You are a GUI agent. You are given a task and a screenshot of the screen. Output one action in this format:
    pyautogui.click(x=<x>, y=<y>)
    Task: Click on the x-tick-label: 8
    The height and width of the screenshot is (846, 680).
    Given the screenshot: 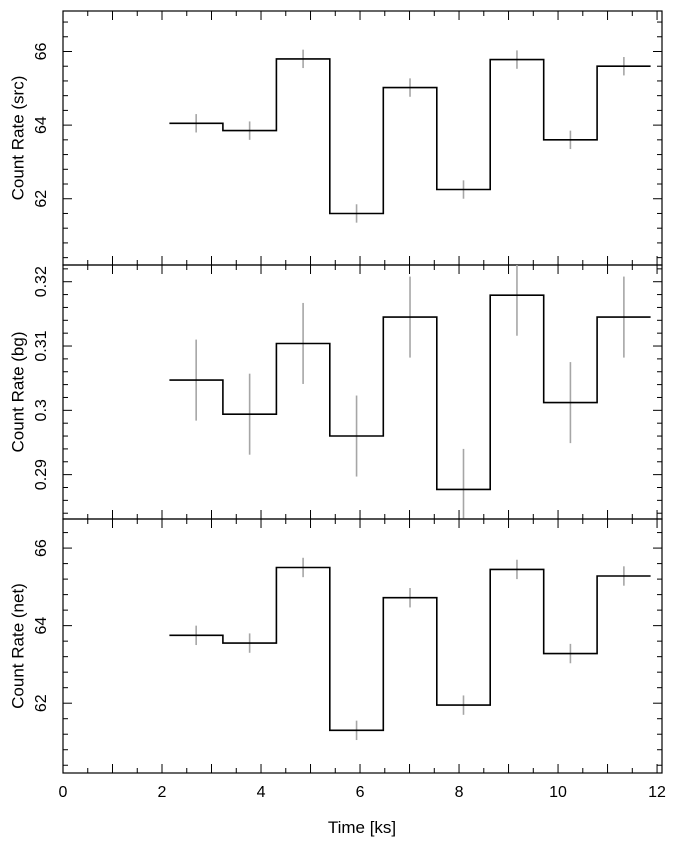 What is the action you would take?
    pyautogui.click(x=459, y=792)
    